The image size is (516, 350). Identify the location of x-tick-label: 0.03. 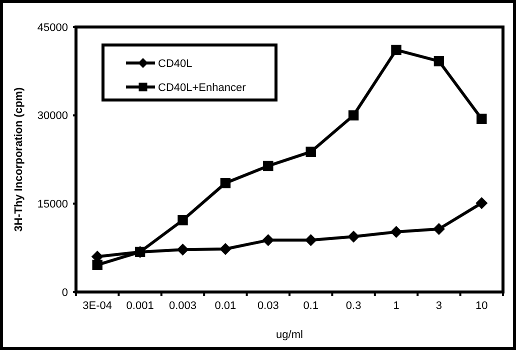
(268, 306).